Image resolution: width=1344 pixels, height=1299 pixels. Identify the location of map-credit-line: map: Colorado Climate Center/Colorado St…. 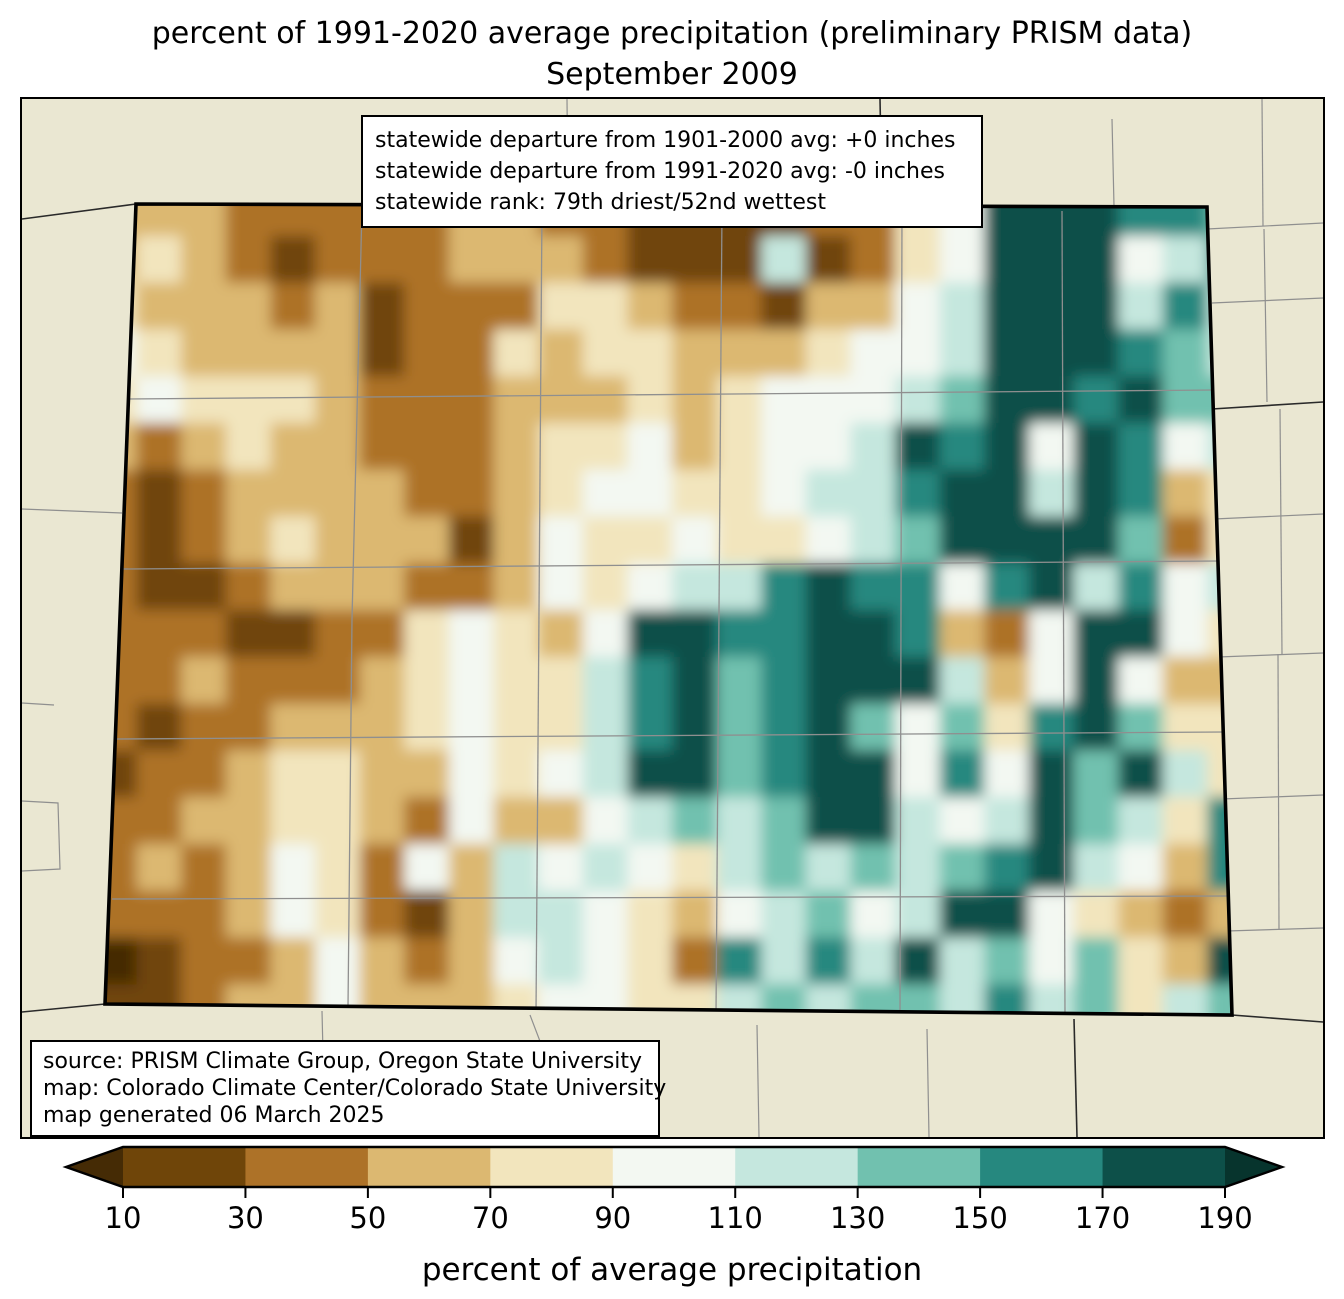
(355, 1088).